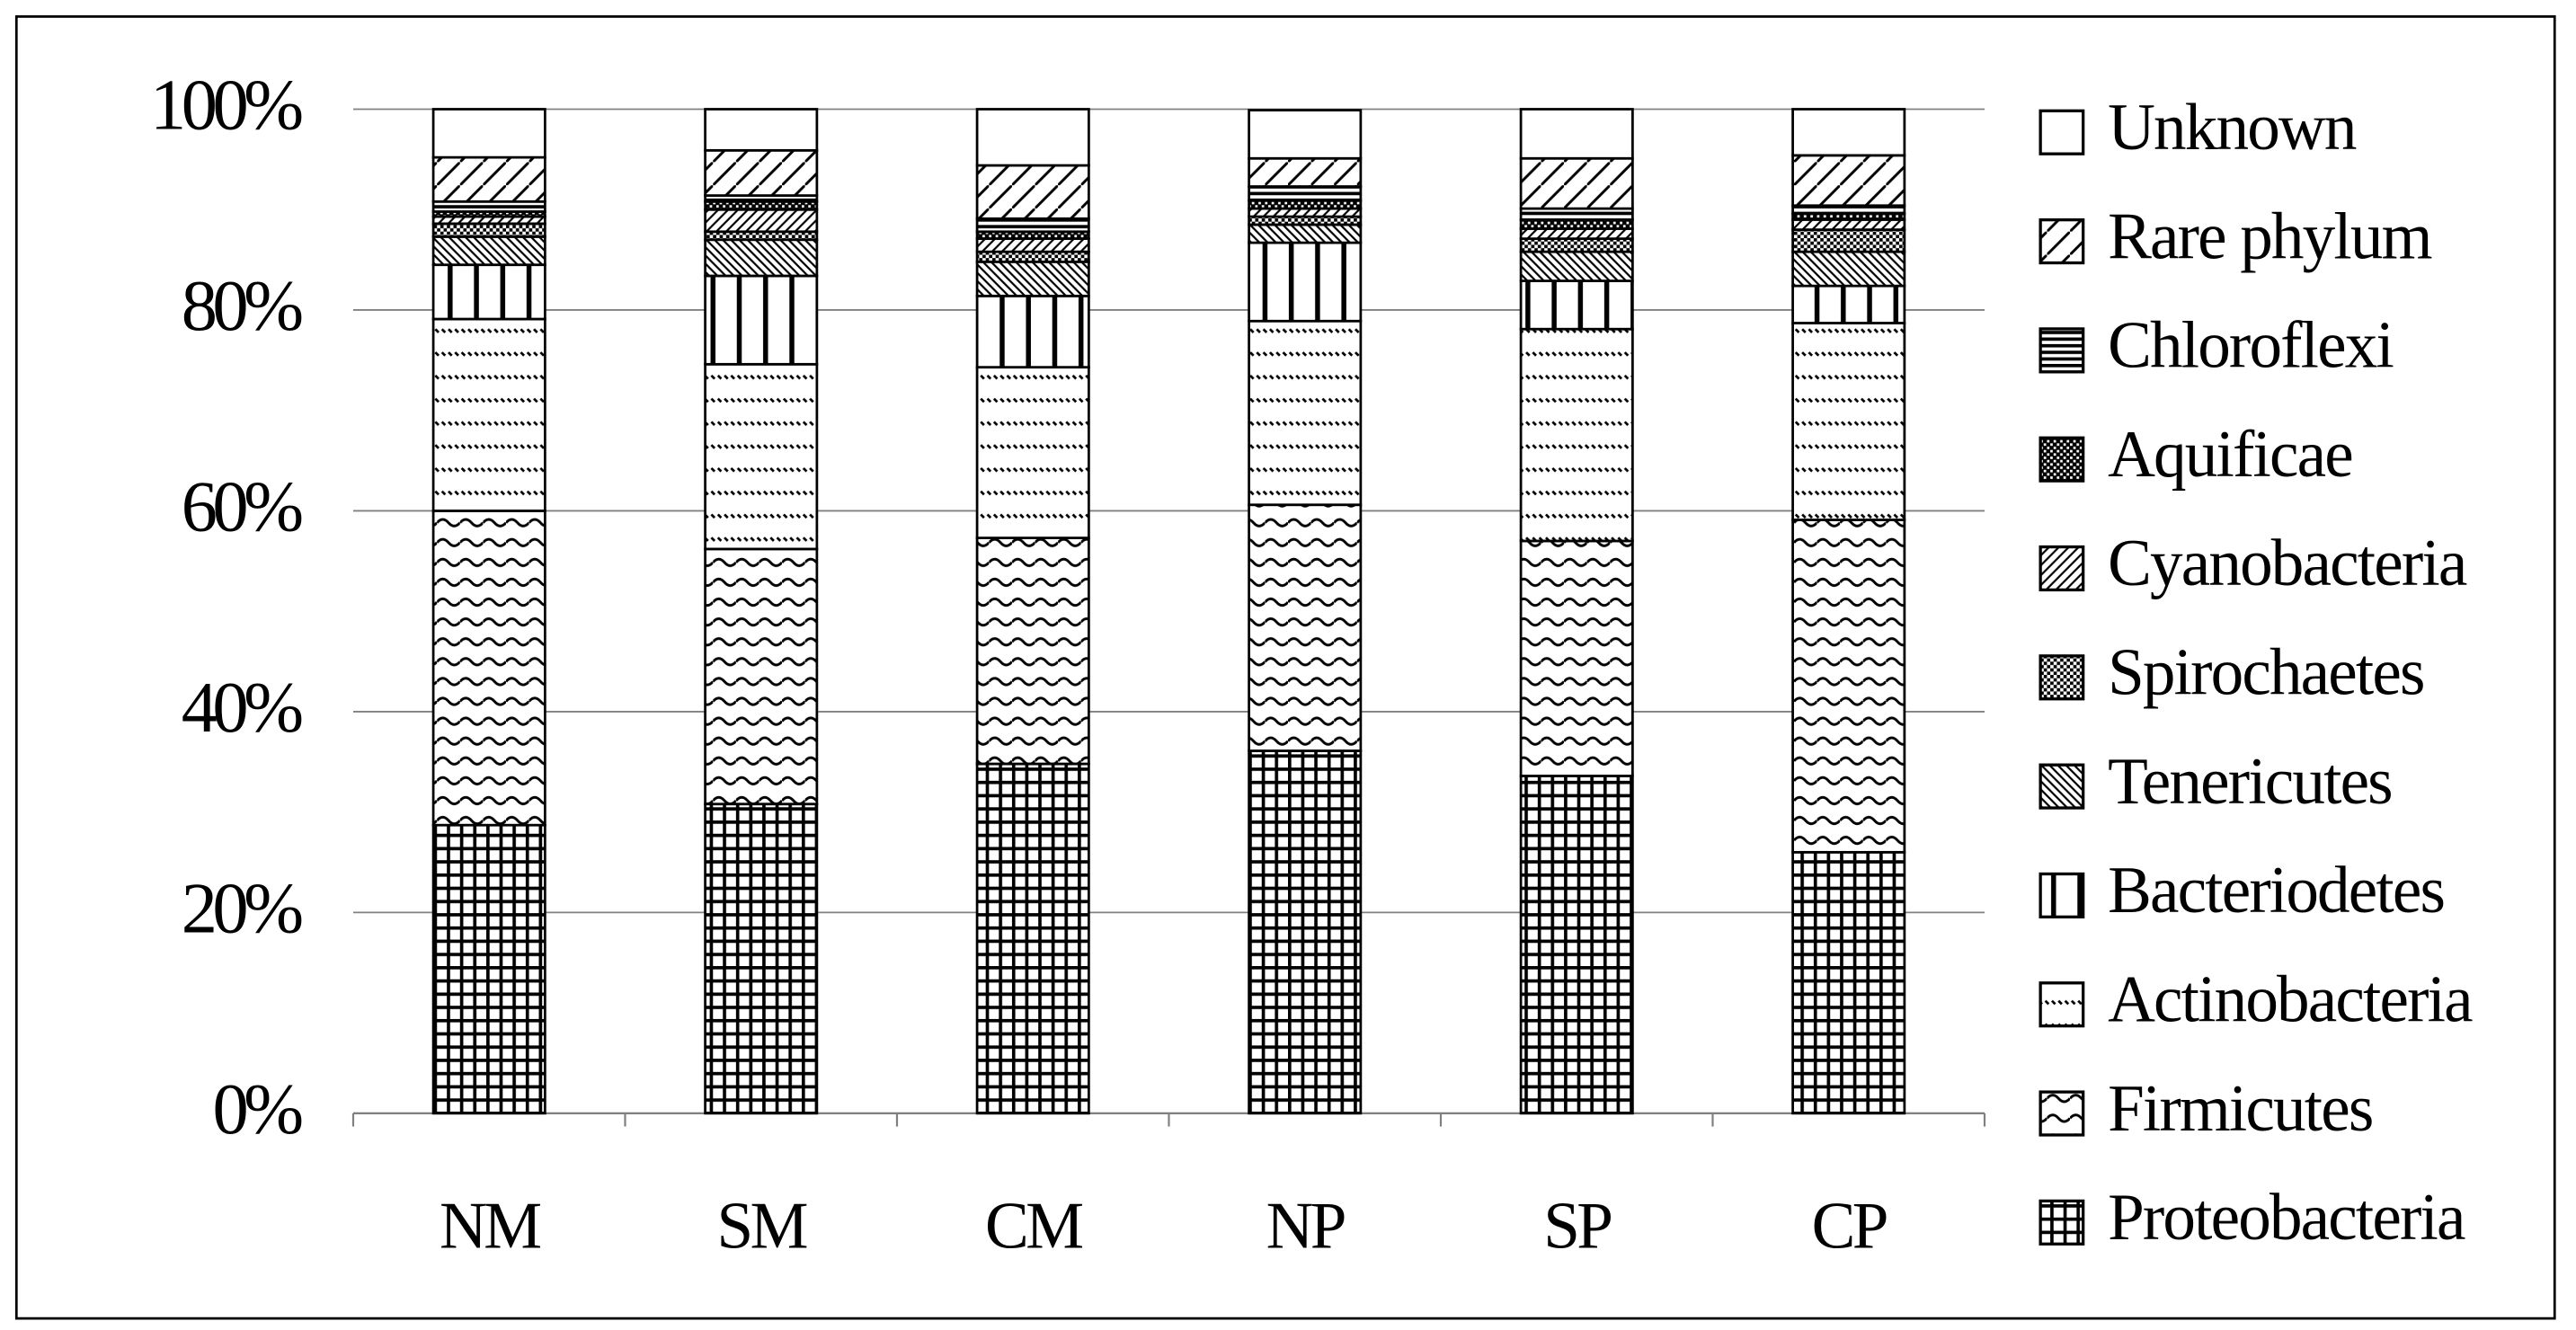 The image size is (2576, 1330). I want to click on y-tick-label: 20%, so click(242, 908).